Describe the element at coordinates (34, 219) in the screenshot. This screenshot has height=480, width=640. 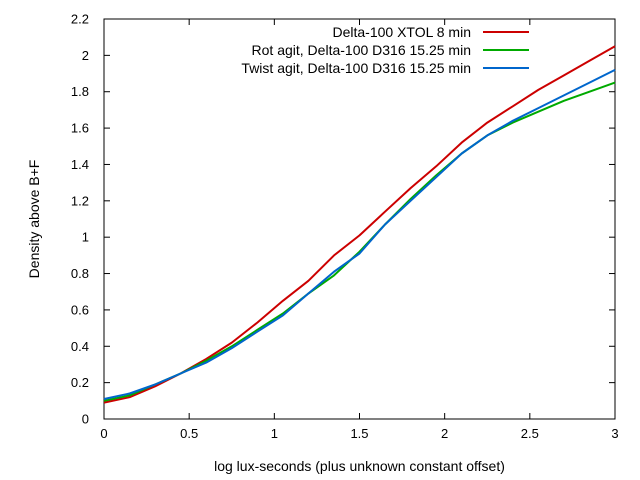
I see `y-axis-title: Density above B+F` at that location.